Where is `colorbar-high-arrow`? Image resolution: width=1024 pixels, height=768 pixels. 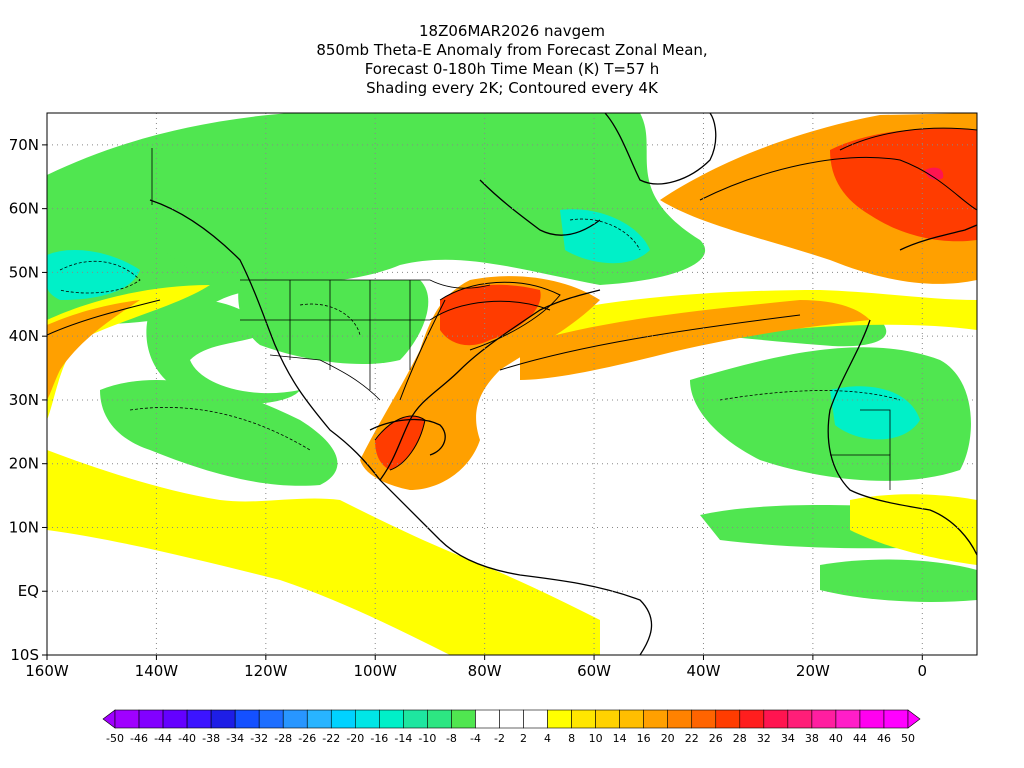
colorbar-high-arrow is located at coordinates (914, 719).